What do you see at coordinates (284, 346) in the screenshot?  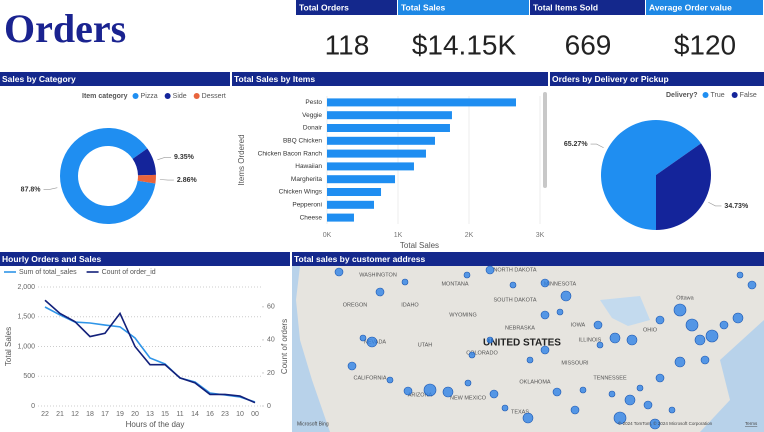 I see `y2-axis-label: Count of orders` at bounding box center [284, 346].